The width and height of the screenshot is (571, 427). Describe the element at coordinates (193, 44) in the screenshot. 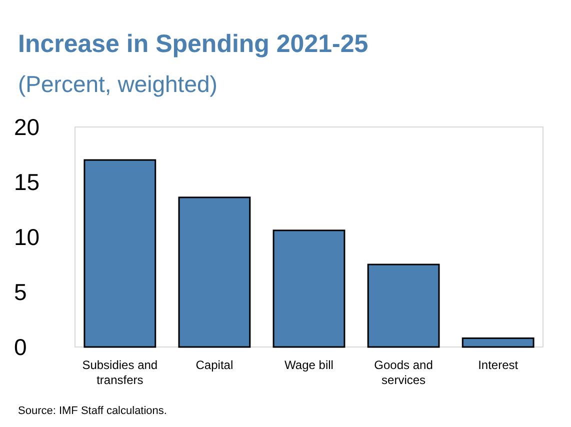

I see `chart-title: Increase in Spending 2021-25` at that location.